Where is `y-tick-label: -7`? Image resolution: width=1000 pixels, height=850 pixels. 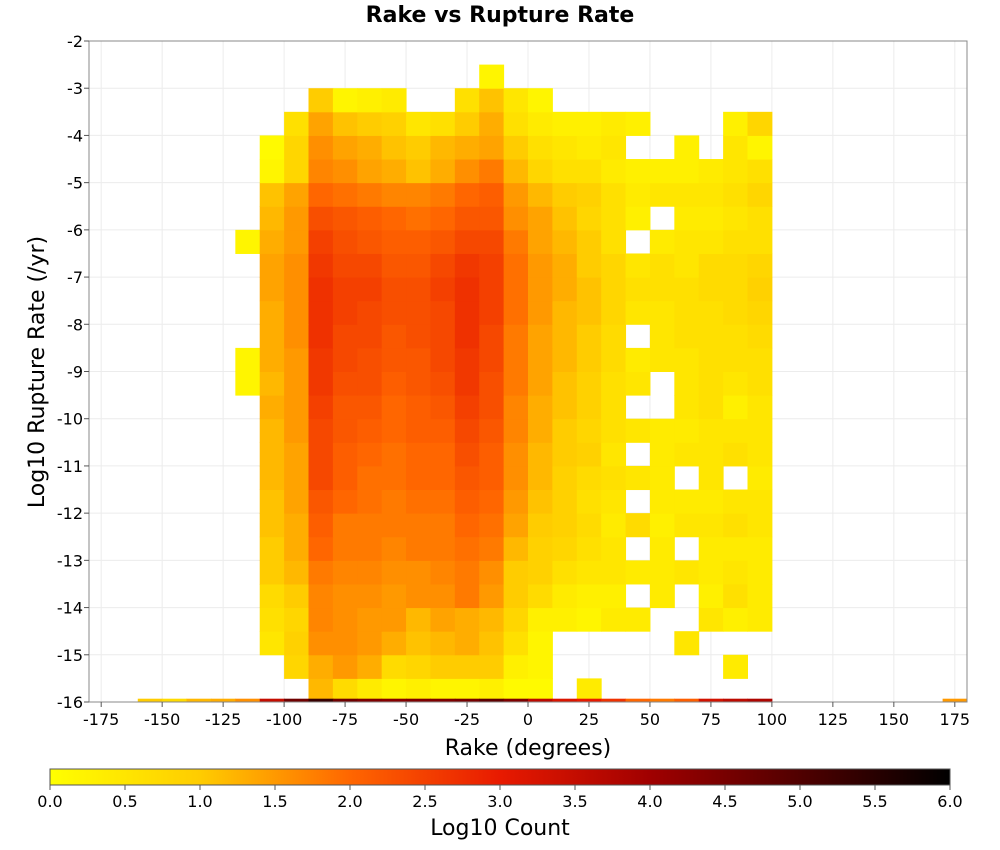 y-tick-label: -7 is located at coordinates (75, 277).